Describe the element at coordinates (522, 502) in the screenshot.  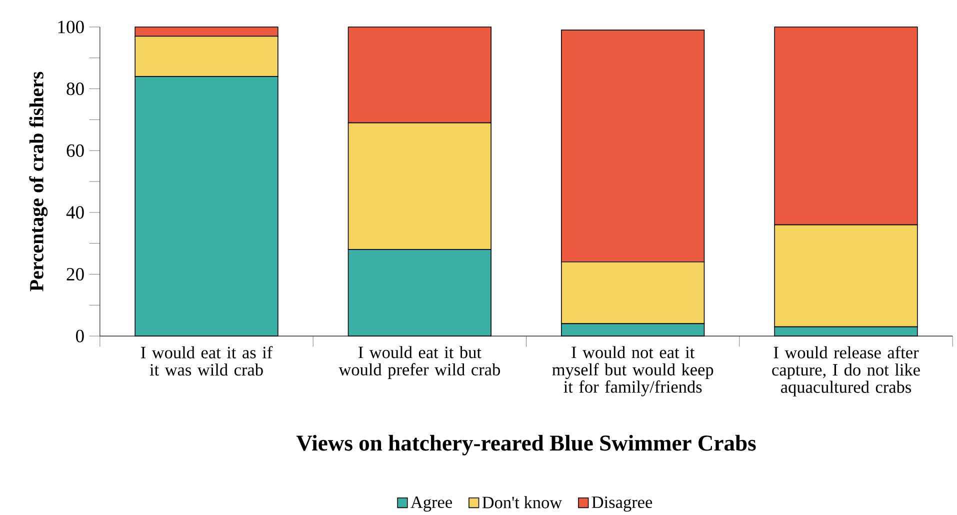
I see `legend-label: Don't know` at that location.